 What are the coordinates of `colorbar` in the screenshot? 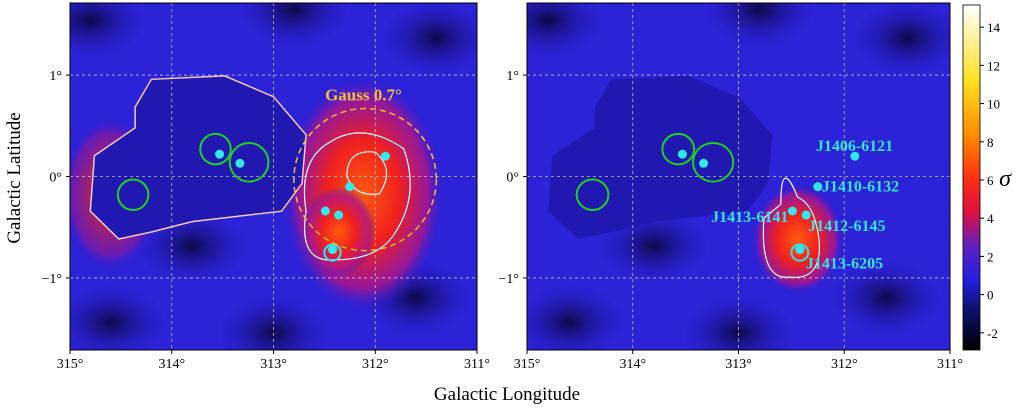 It's located at (971, 177).